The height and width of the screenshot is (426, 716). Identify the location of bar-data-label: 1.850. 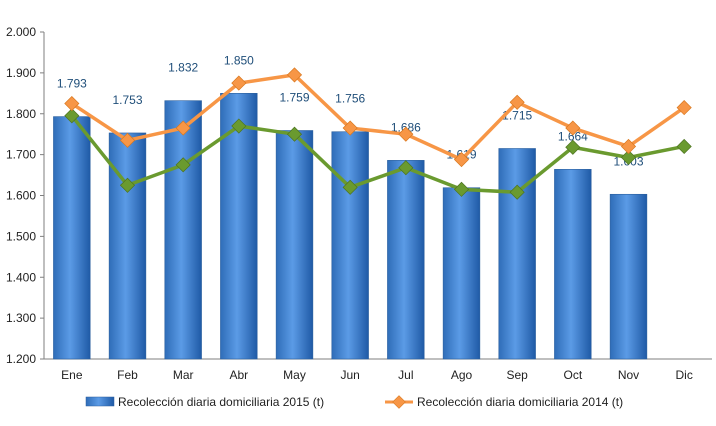
(239, 60).